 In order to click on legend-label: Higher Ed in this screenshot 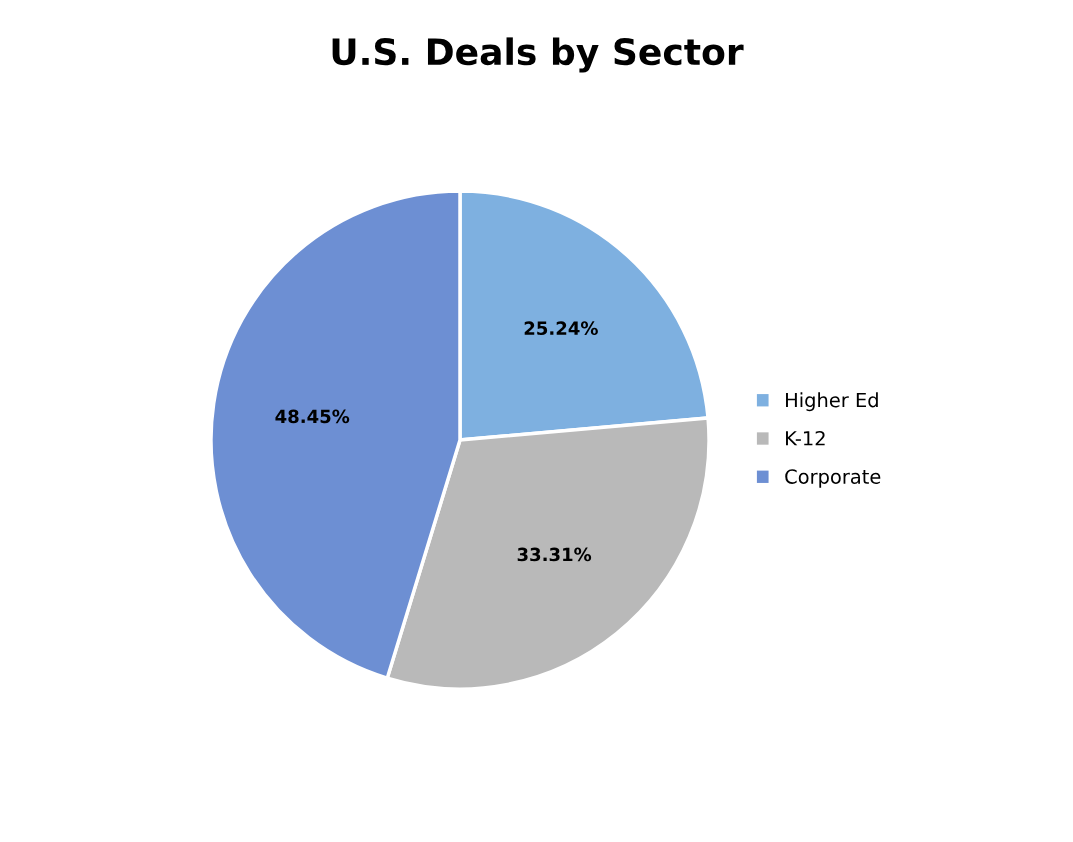, I will do `click(832, 402)`.